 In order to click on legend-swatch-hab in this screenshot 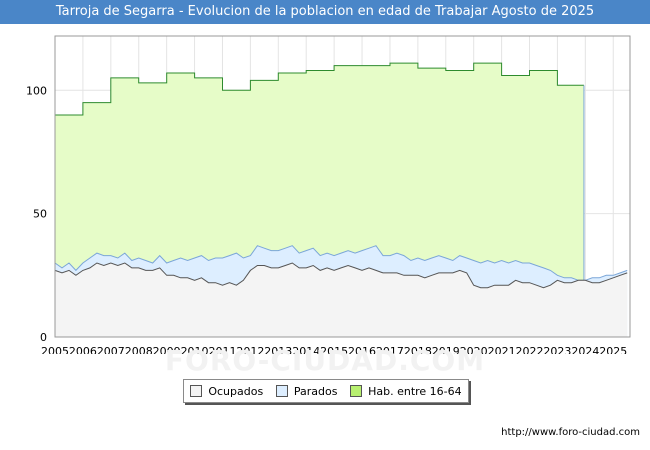, I will do `click(356, 391)`.